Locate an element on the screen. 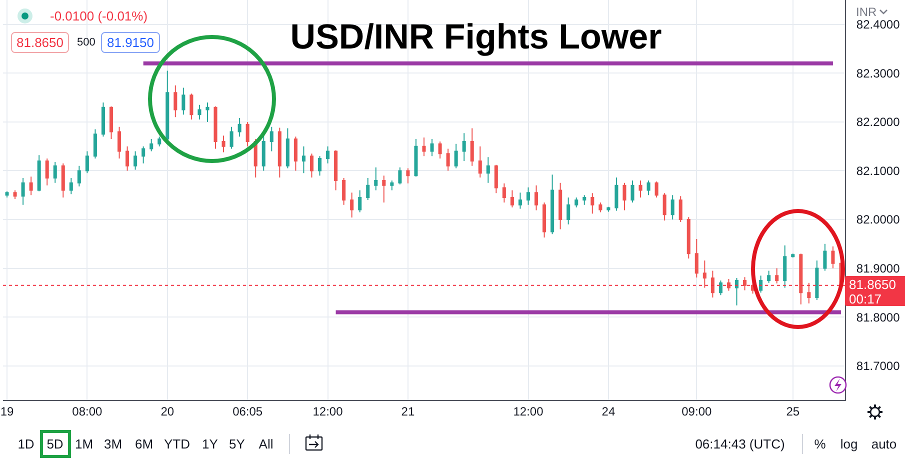  y-tick-label: 82.1000 is located at coordinates (878, 171).